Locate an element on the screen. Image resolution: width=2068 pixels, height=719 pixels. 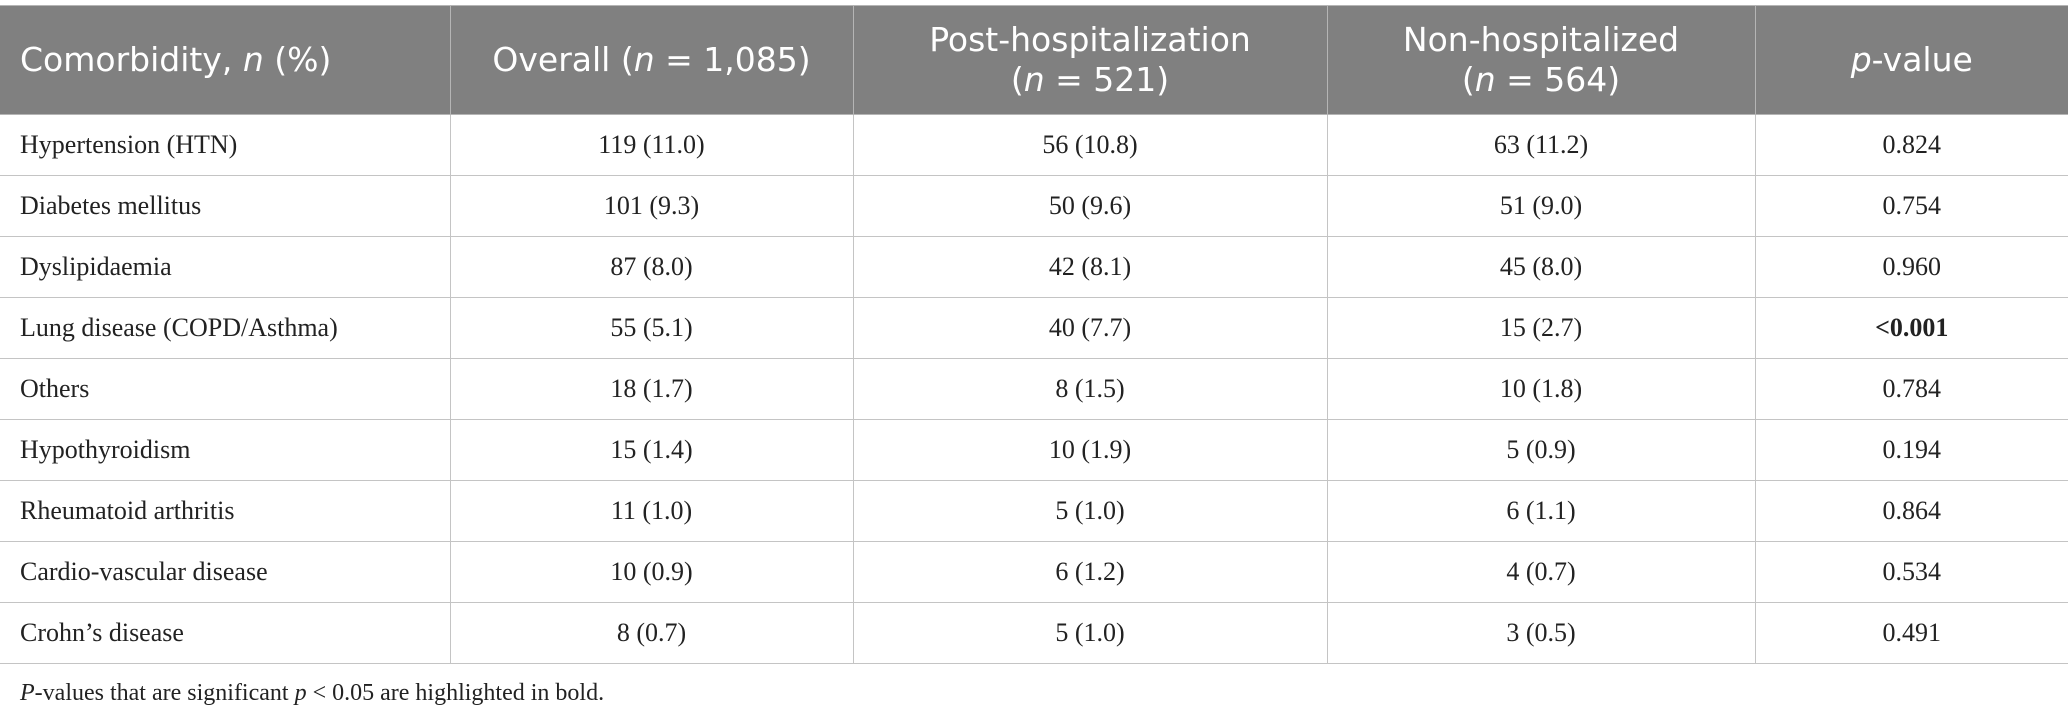
table-cell: 15 (2.7) is located at coordinates (1541, 328).